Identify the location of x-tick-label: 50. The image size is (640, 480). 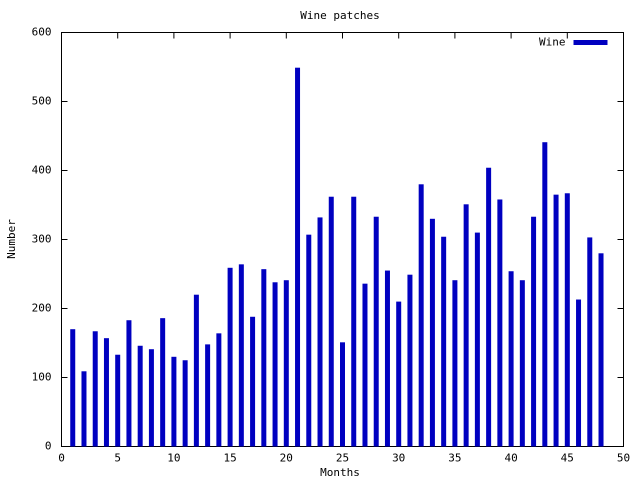
(623, 458).